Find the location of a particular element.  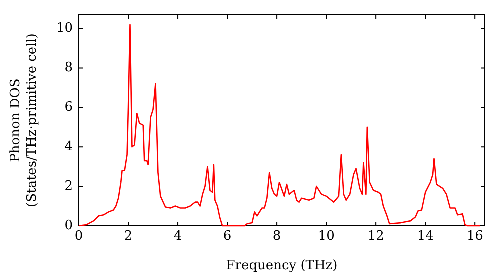

y-tick-label: 2 is located at coordinates (68, 186).